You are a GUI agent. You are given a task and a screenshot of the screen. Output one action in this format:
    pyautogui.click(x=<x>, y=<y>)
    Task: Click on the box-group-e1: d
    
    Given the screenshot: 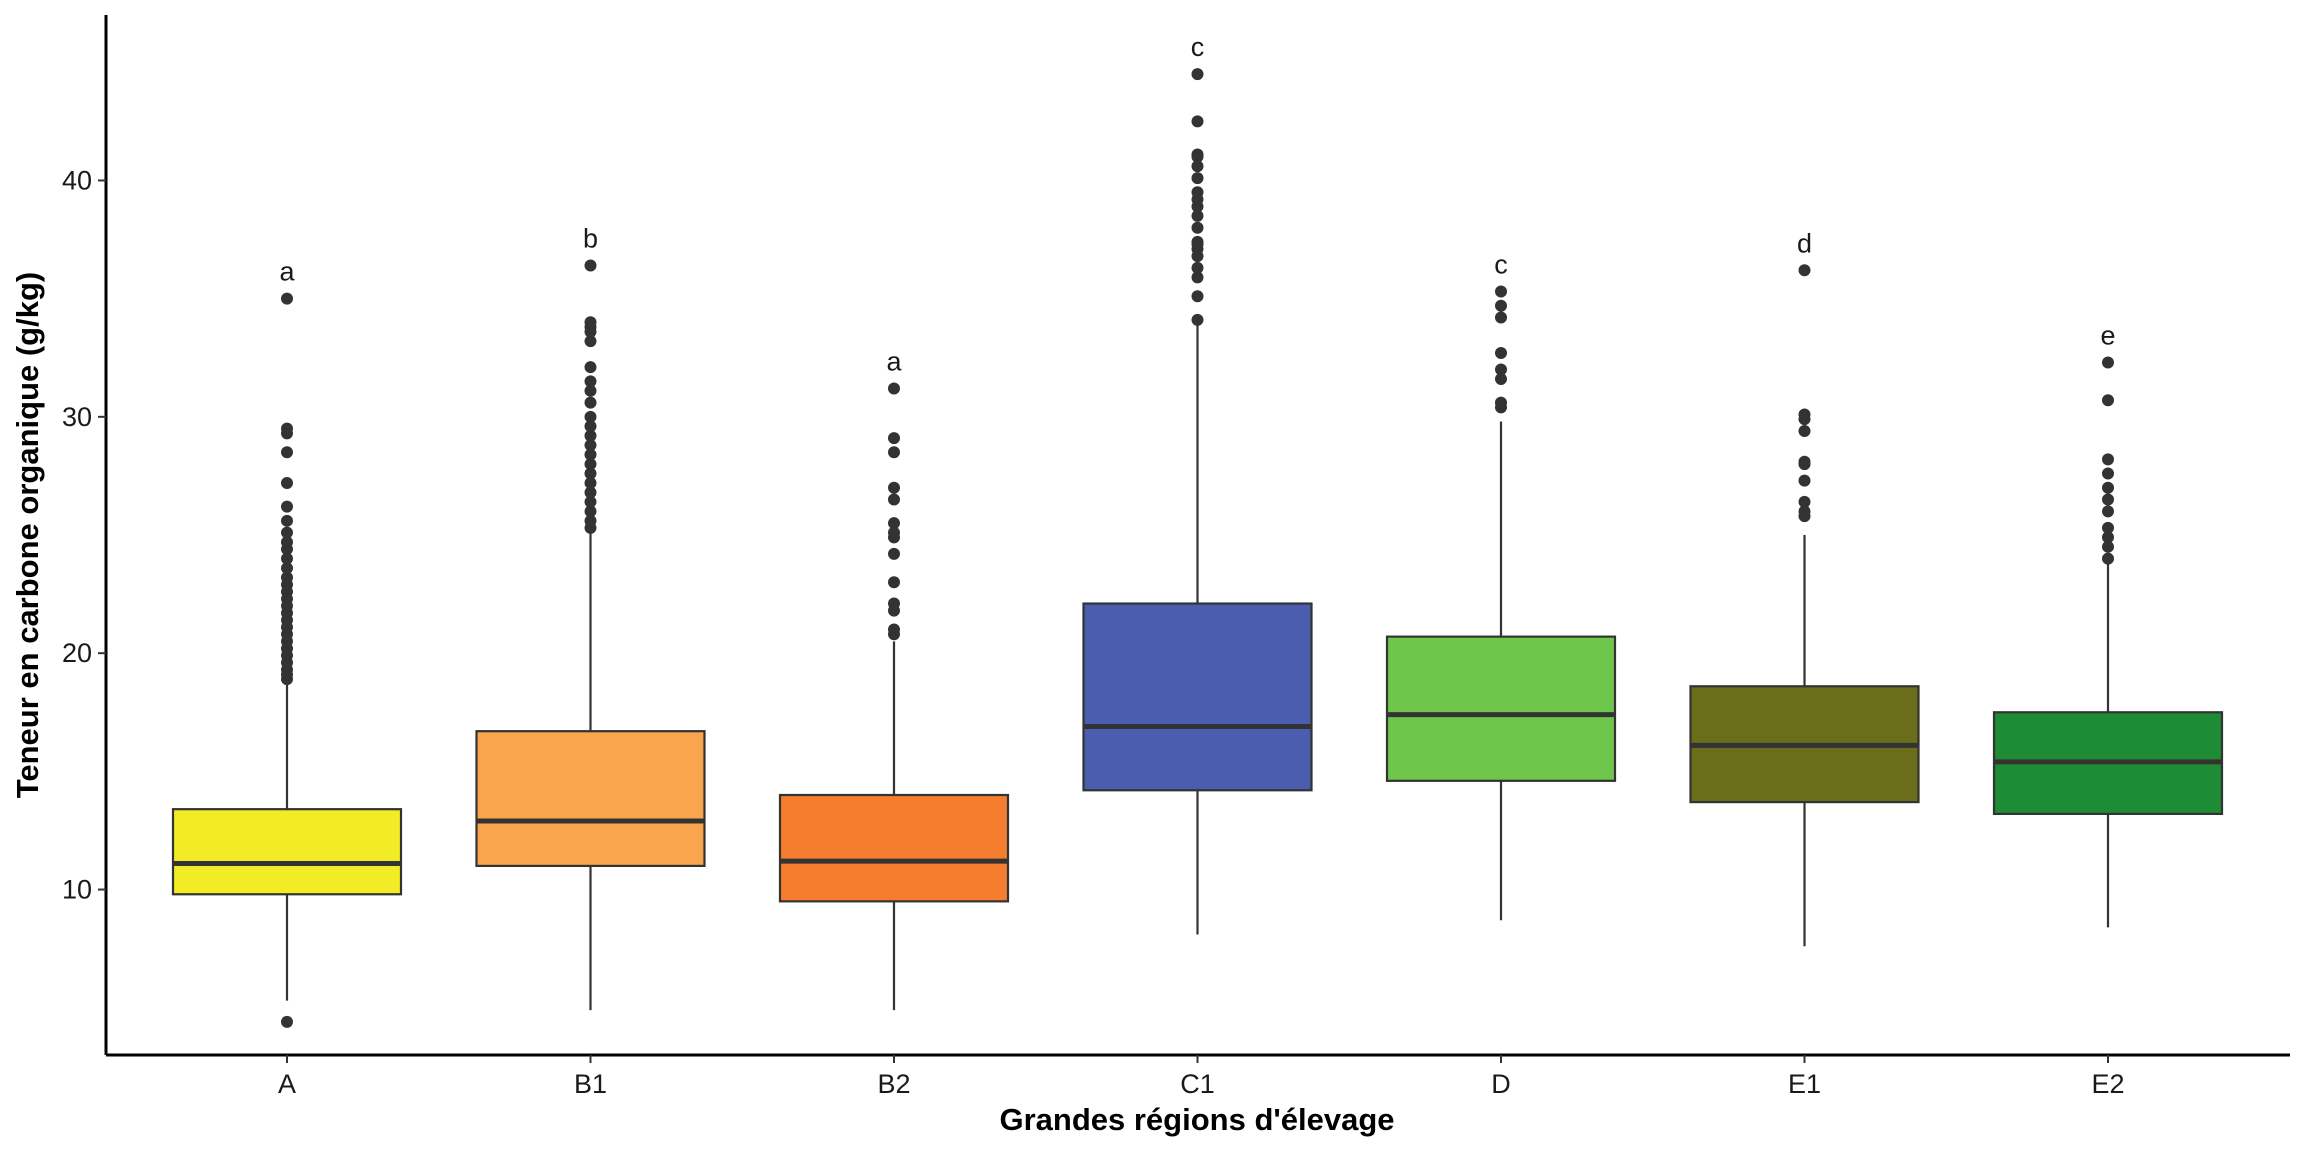 What is the action you would take?
    pyautogui.click(x=1804, y=587)
    